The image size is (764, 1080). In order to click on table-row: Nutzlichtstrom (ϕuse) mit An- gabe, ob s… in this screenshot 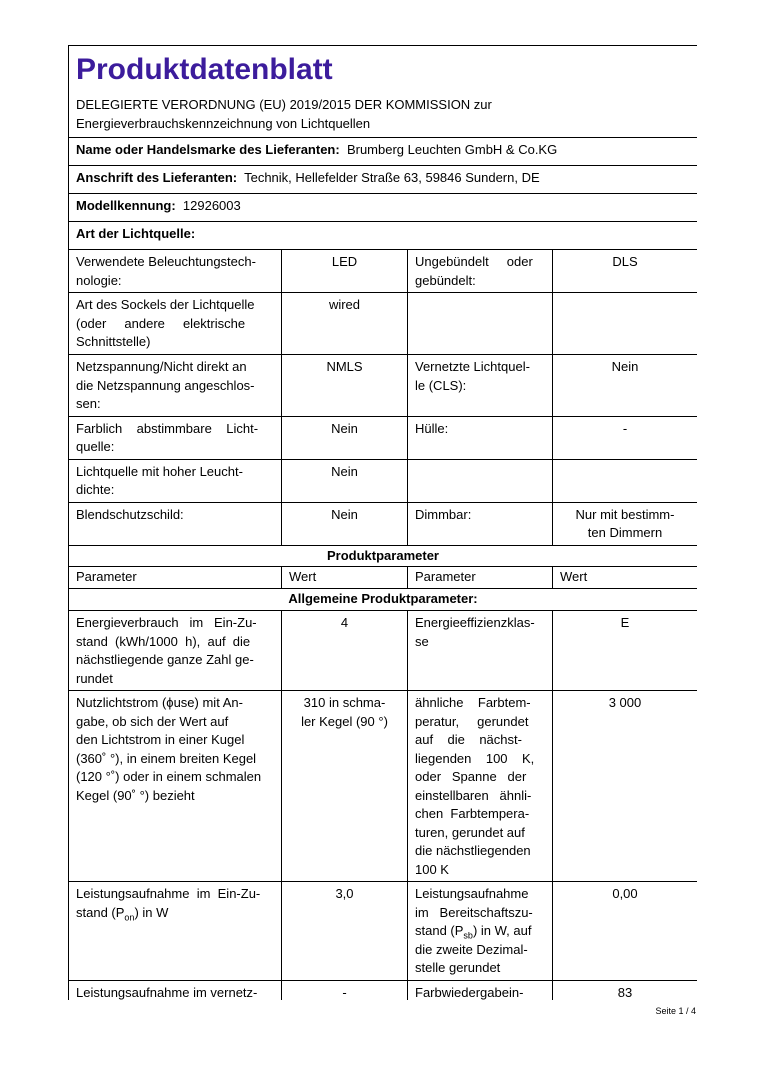, I will do `click(382, 786)`.